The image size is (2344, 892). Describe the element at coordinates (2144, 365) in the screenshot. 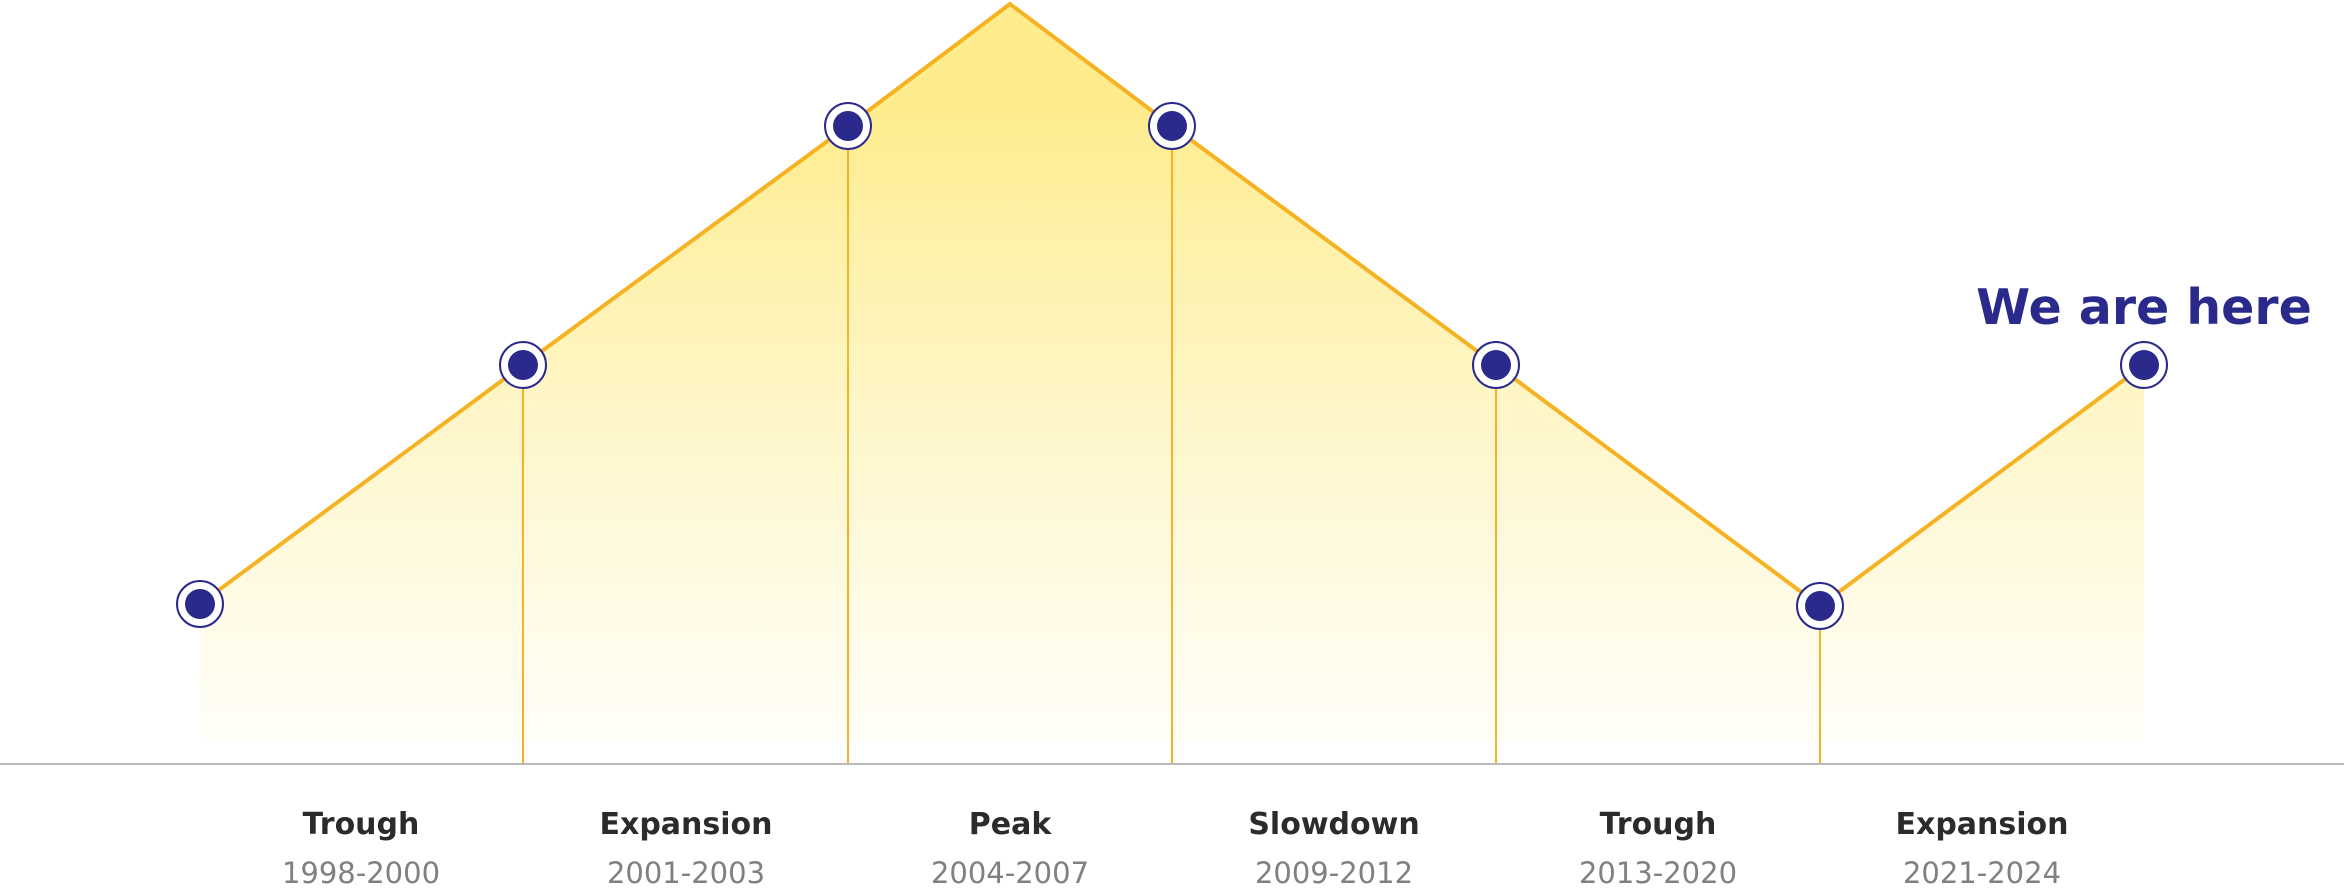

I see `current-position-marker` at that location.